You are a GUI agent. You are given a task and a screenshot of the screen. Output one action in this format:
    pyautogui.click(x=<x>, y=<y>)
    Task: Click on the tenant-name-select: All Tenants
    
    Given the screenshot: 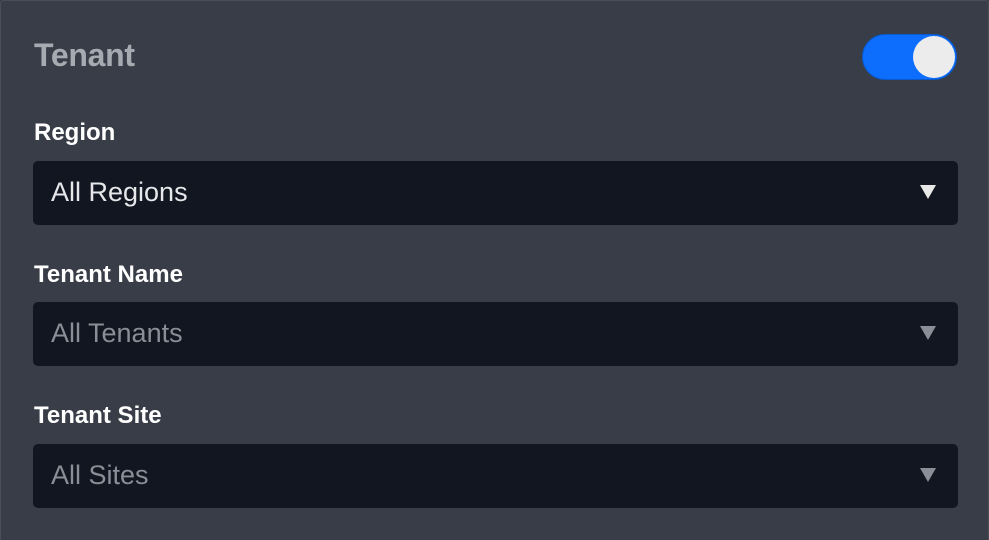 What is the action you would take?
    pyautogui.click(x=495, y=334)
    